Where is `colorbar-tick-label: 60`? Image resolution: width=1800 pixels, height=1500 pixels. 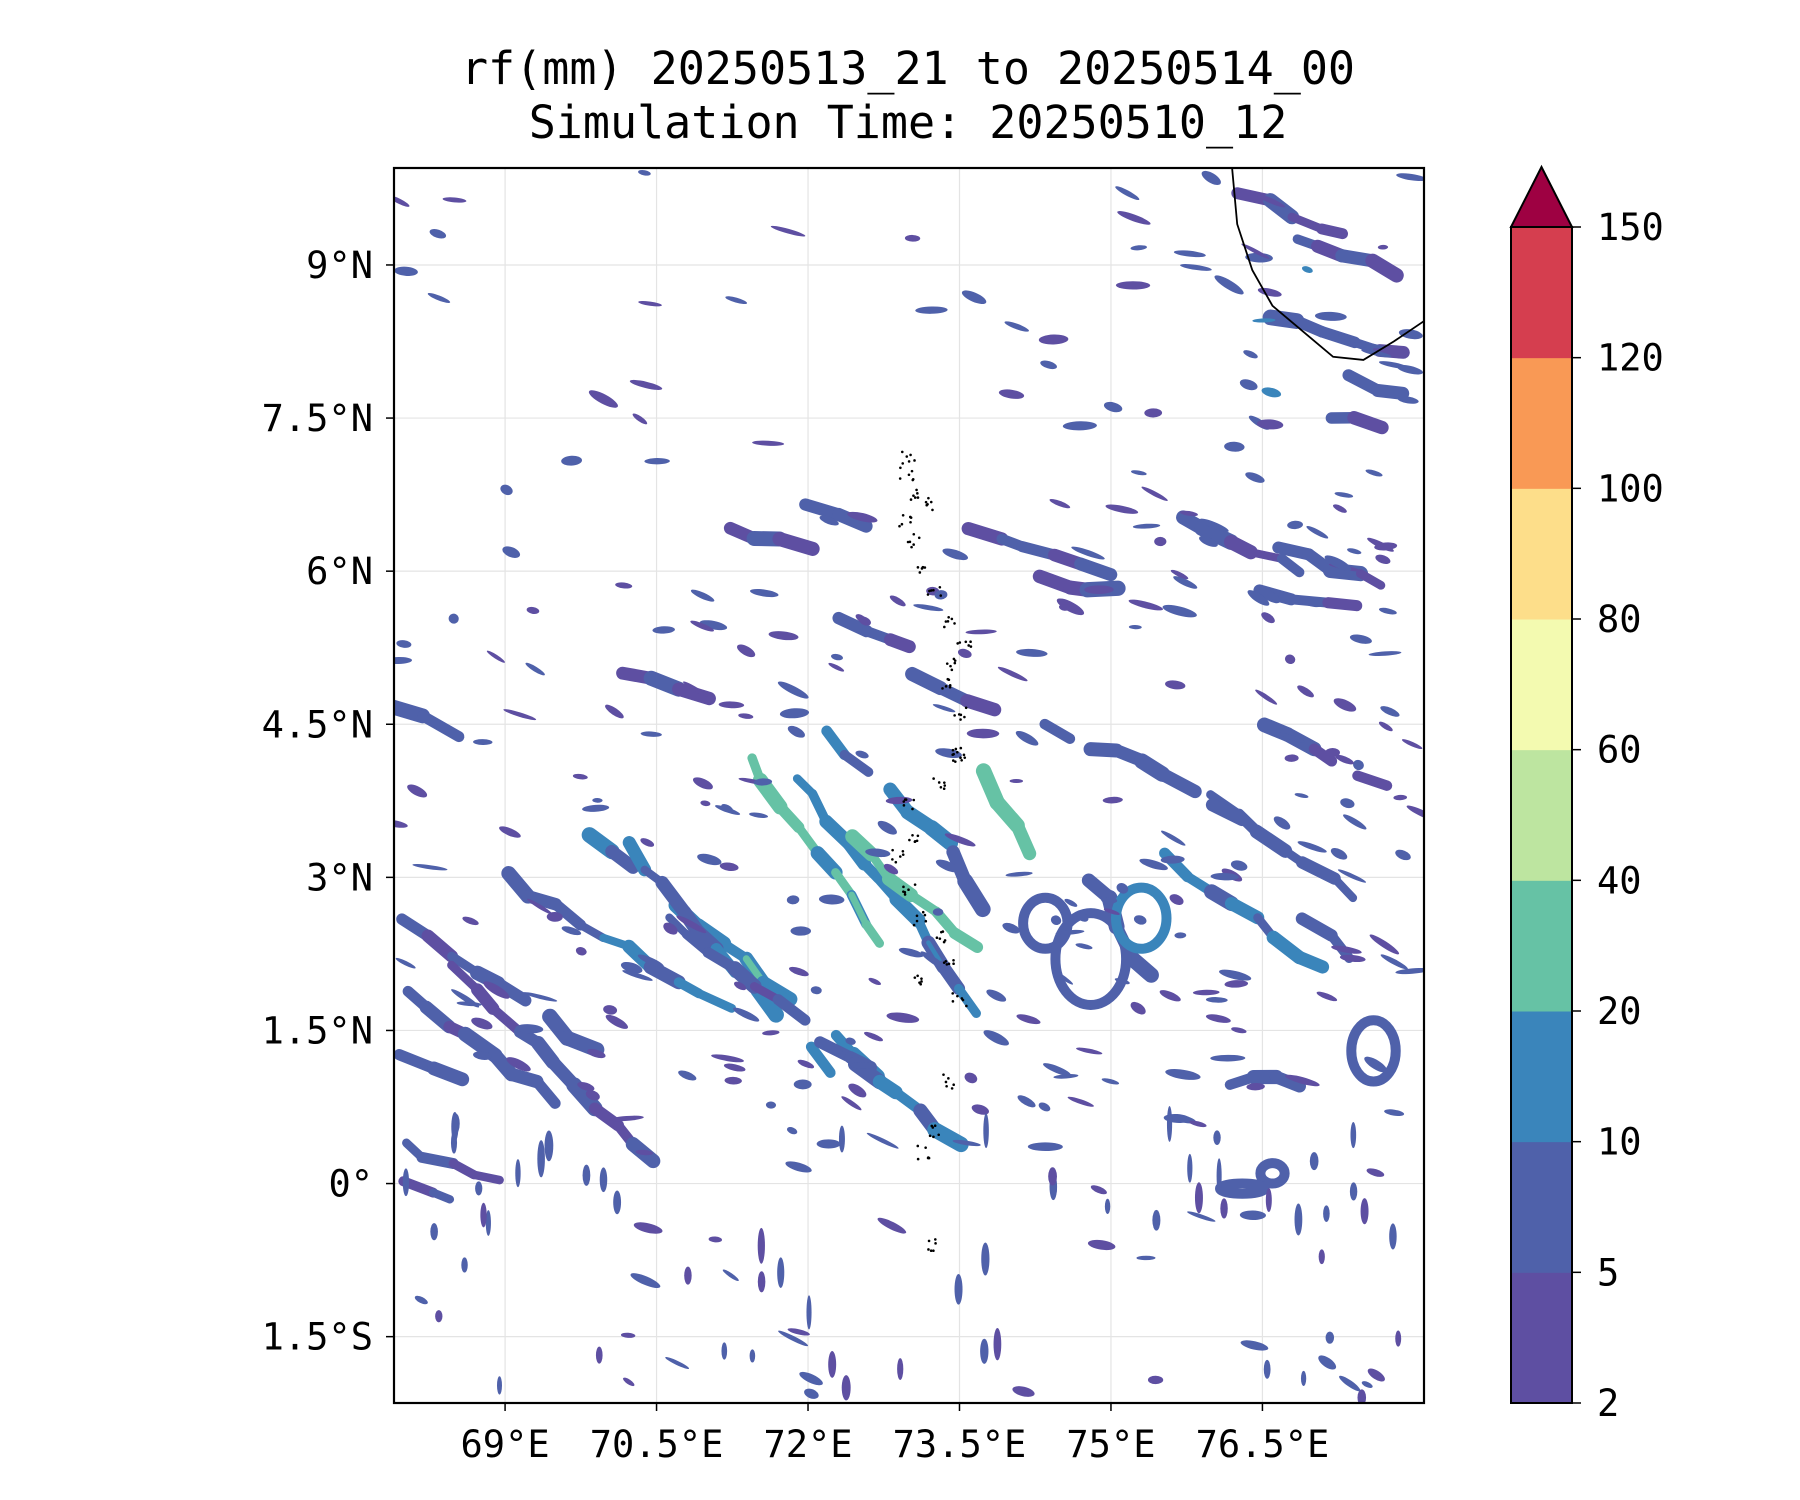 colorbar-tick-label: 60 is located at coordinates (1619, 750).